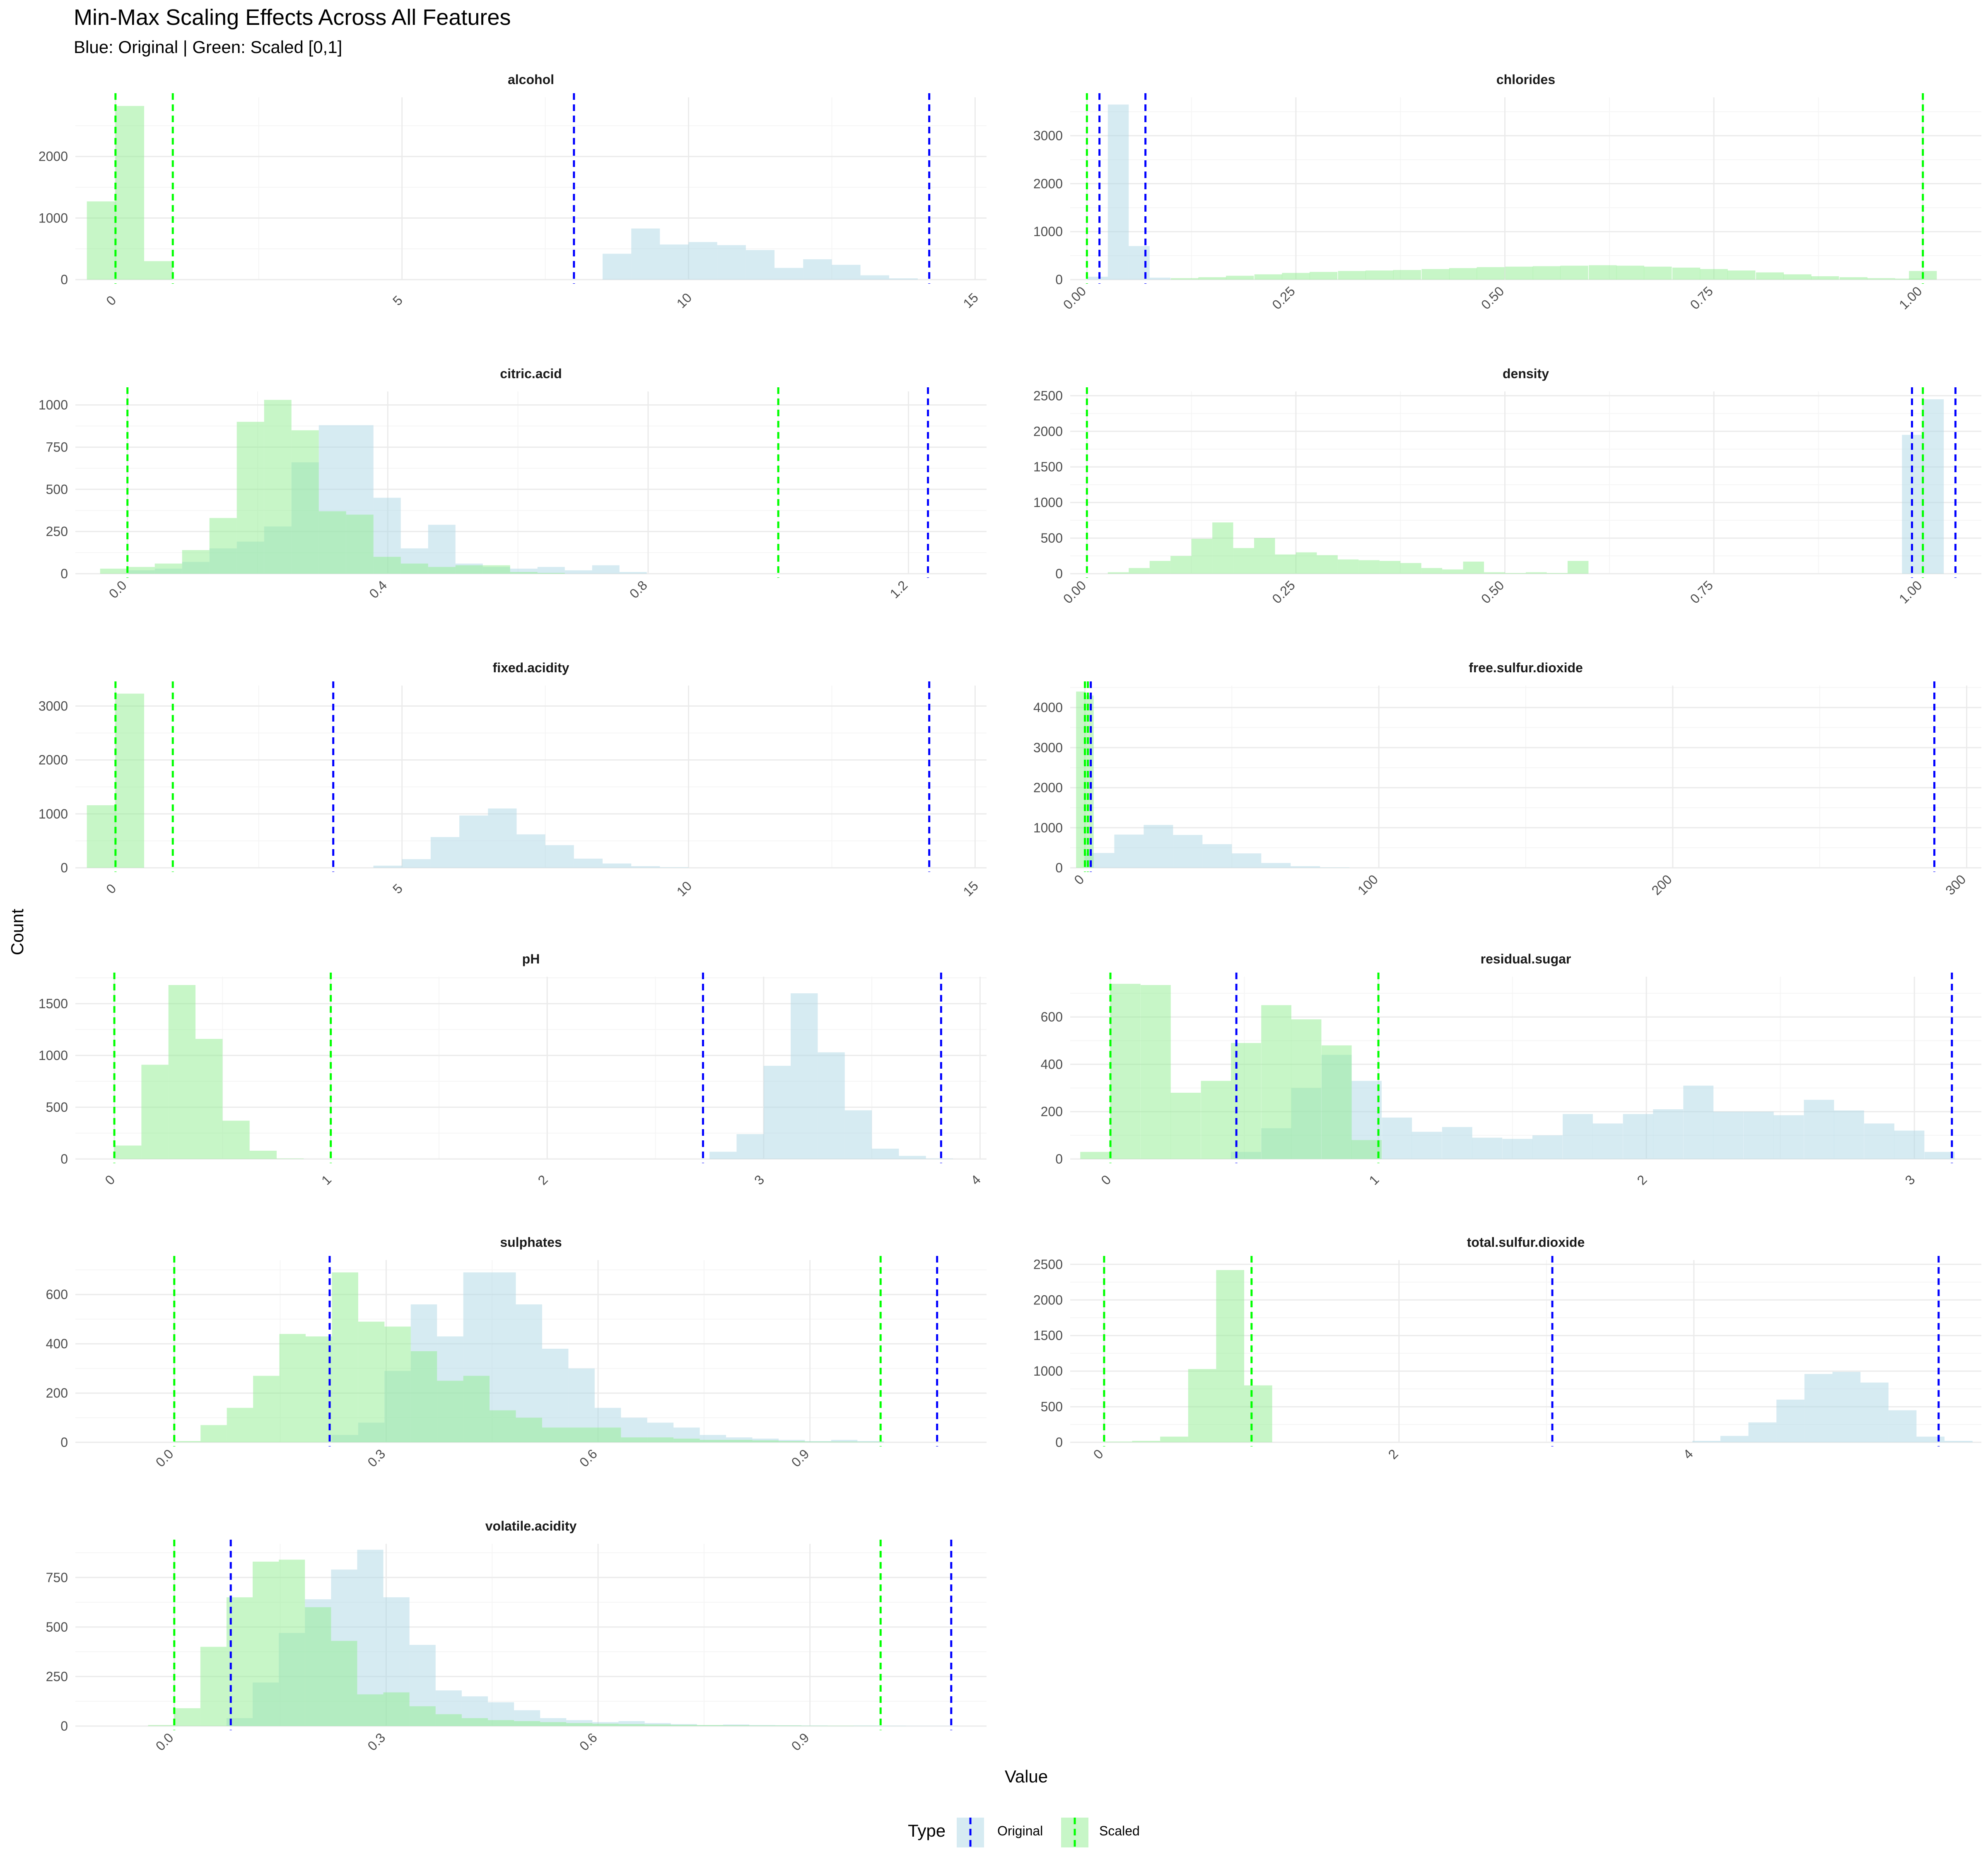 The width and height of the screenshot is (1988, 1864). What do you see at coordinates (1955, 885) in the screenshot?
I see `x-tick-label: 300` at bounding box center [1955, 885].